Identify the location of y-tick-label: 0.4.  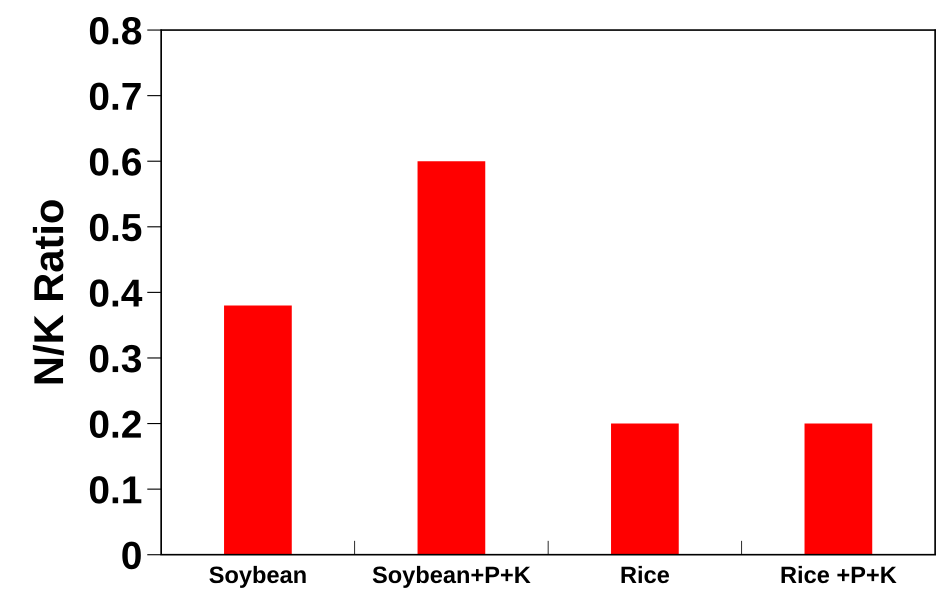
(116, 293).